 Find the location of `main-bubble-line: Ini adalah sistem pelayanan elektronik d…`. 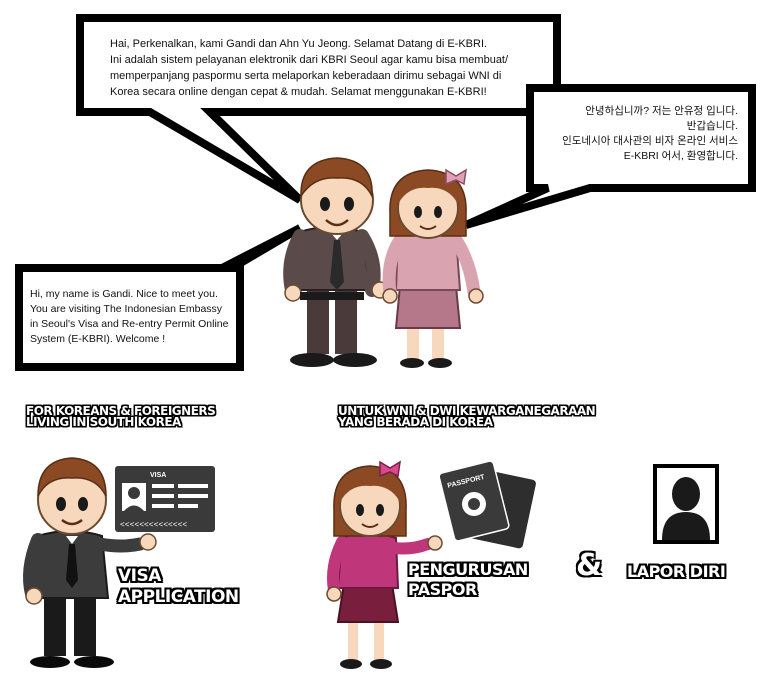

main-bubble-line: Ini adalah sistem pelayanan elektronik d… is located at coordinates (309, 60).